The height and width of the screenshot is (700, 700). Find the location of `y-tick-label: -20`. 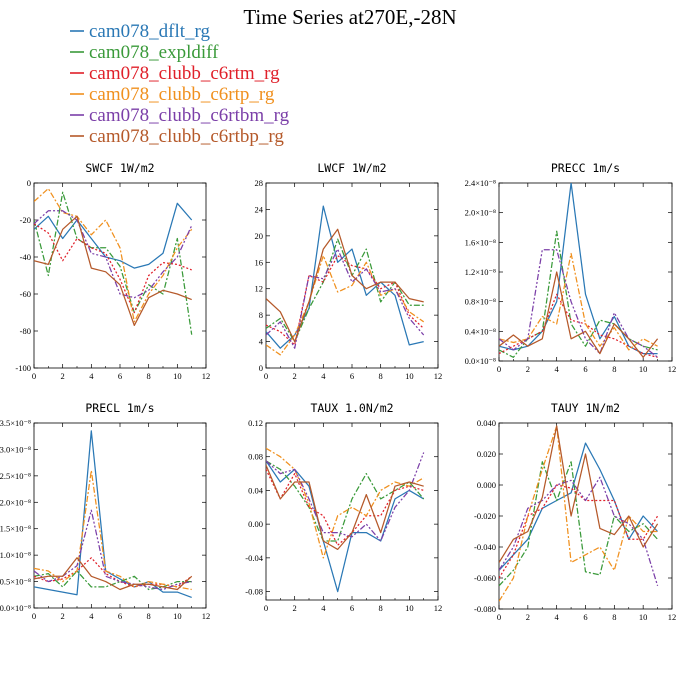

y-tick-label: -20 is located at coordinates (25, 220).